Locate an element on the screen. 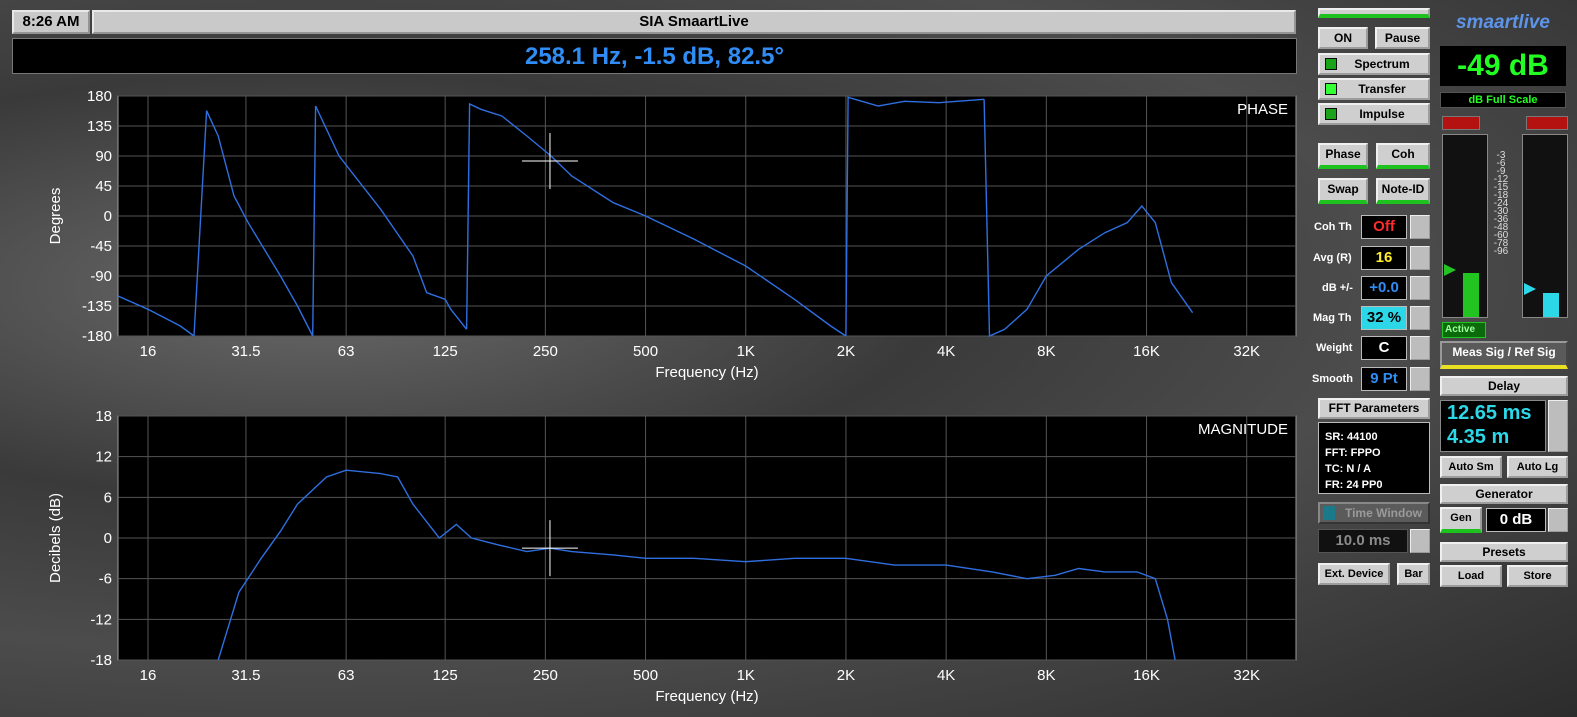 This screenshot has width=1577, height=717. generator-header: Generator is located at coordinates (1504, 494).